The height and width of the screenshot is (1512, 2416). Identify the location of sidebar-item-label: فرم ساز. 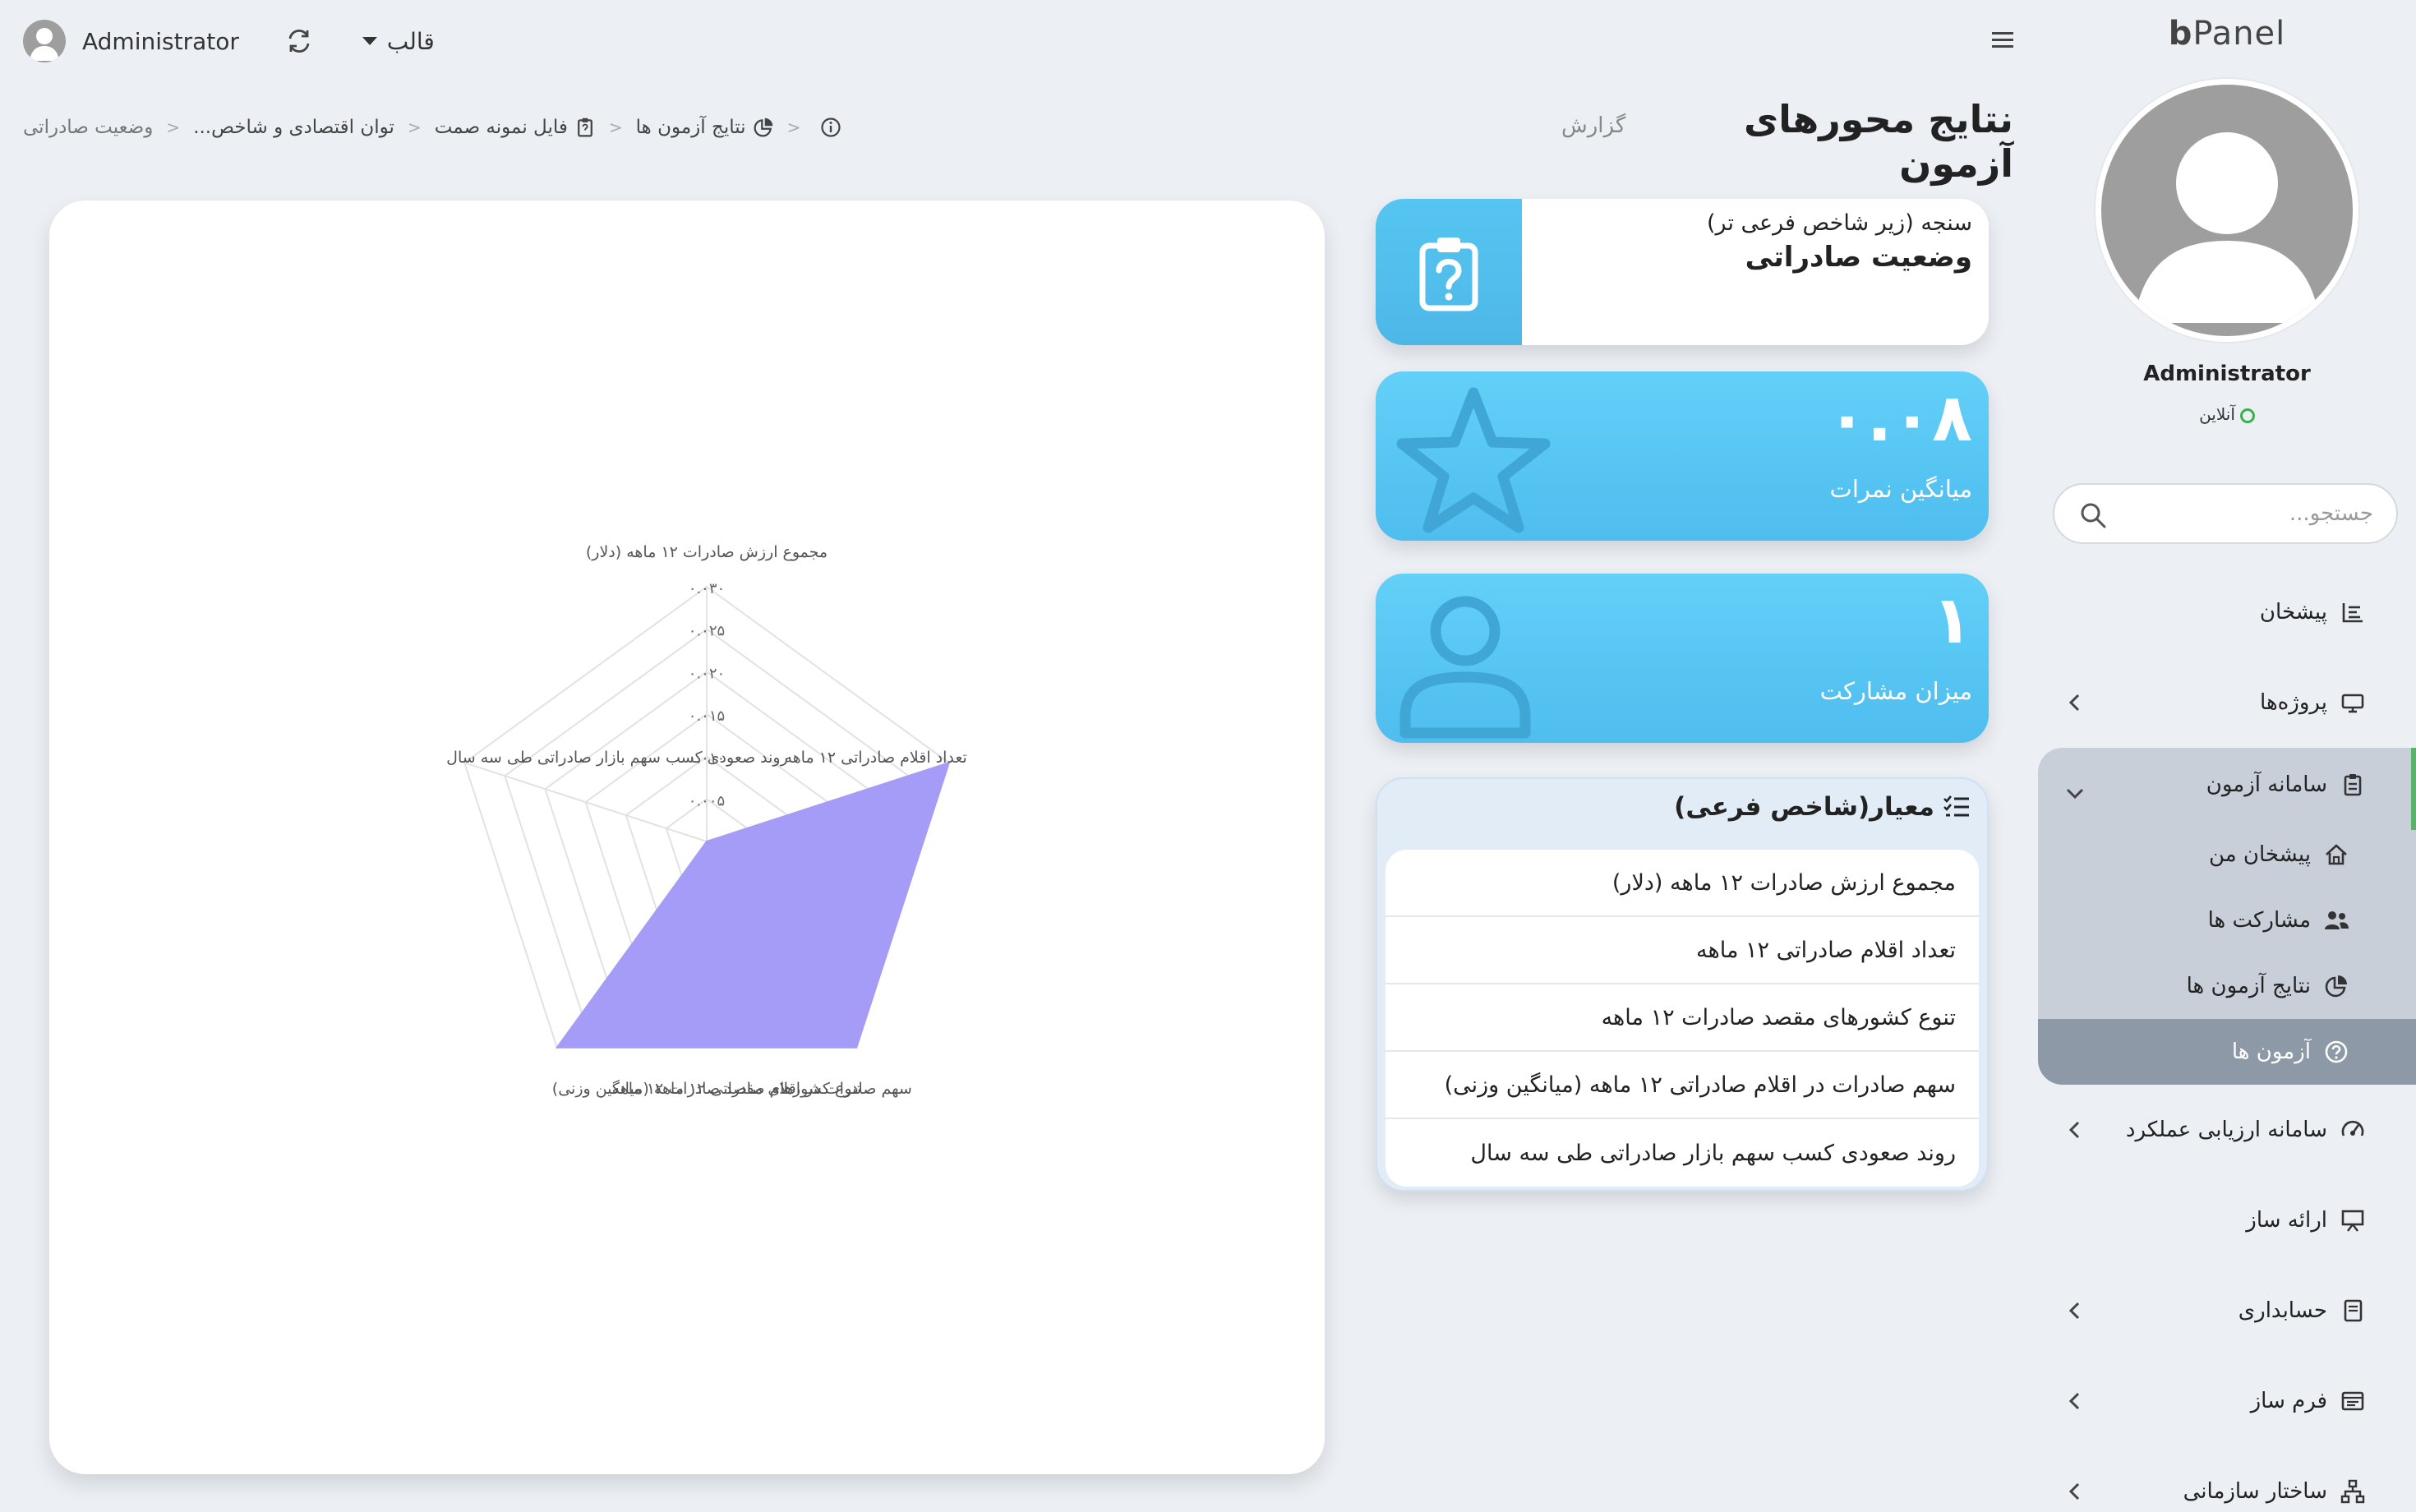
(2289, 1401).